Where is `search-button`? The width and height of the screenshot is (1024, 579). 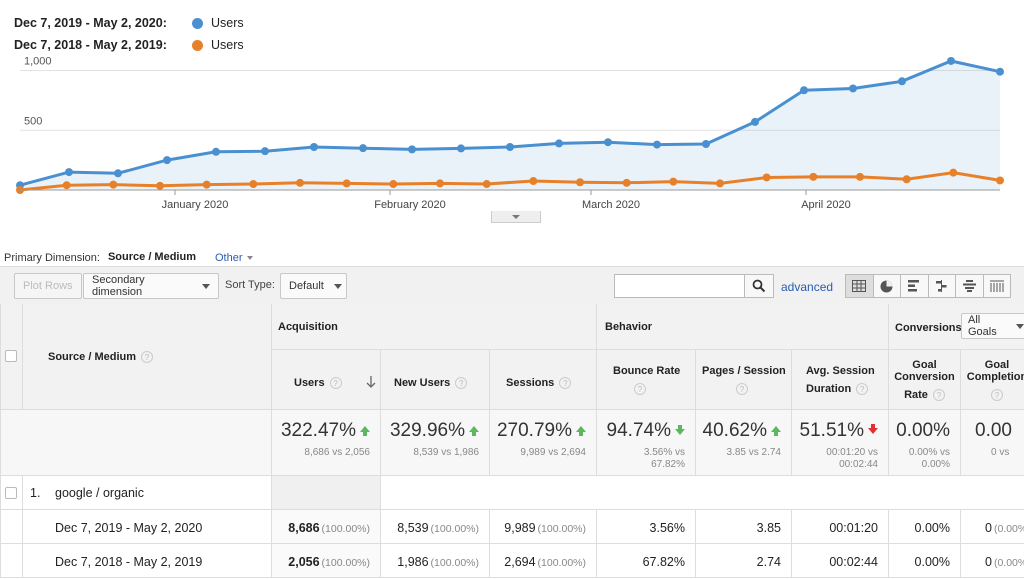 search-button is located at coordinates (759, 286).